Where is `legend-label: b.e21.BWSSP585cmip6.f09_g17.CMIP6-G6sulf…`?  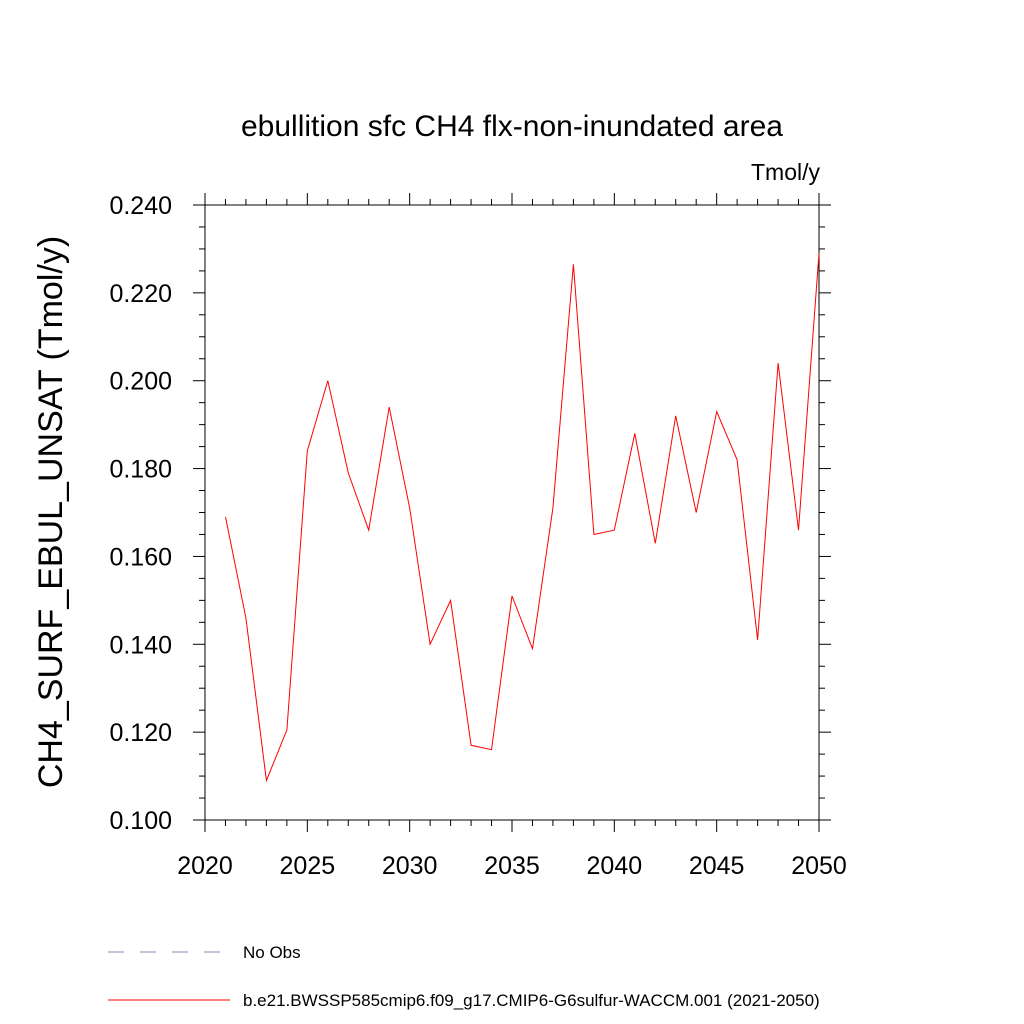 legend-label: b.e21.BWSSP585cmip6.f09_g17.CMIP6-G6sulf… is located at coordinates (531, 1000).